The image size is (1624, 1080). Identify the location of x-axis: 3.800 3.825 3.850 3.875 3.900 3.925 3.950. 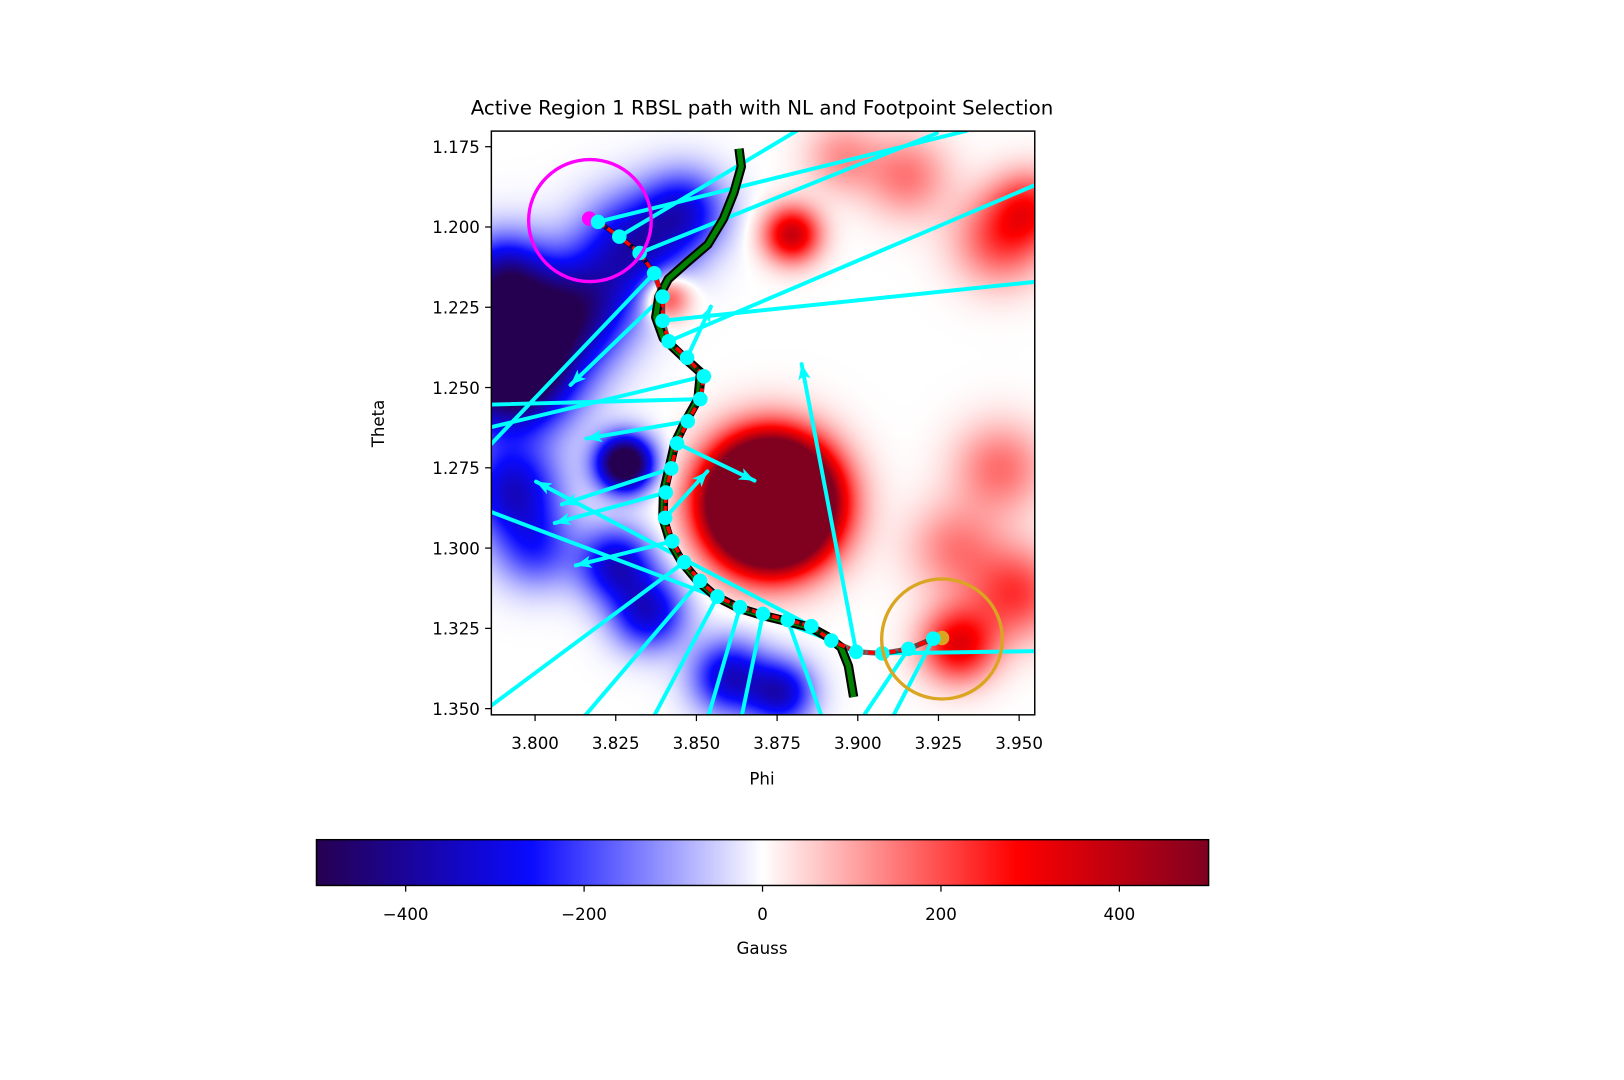
(777, 733).